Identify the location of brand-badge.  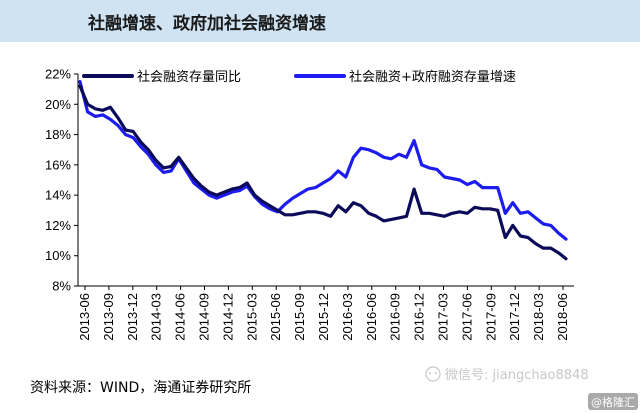
(613, 401).